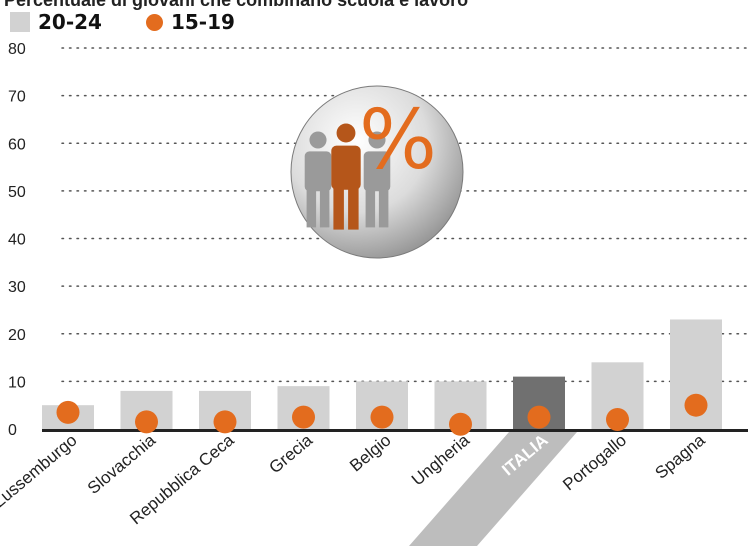 The width and height of the screenshot is (750, 552). Describe the element at coordinates (290, 453) in the screenshot. I see `x-tick-label-grecia: Grecia` at that location.